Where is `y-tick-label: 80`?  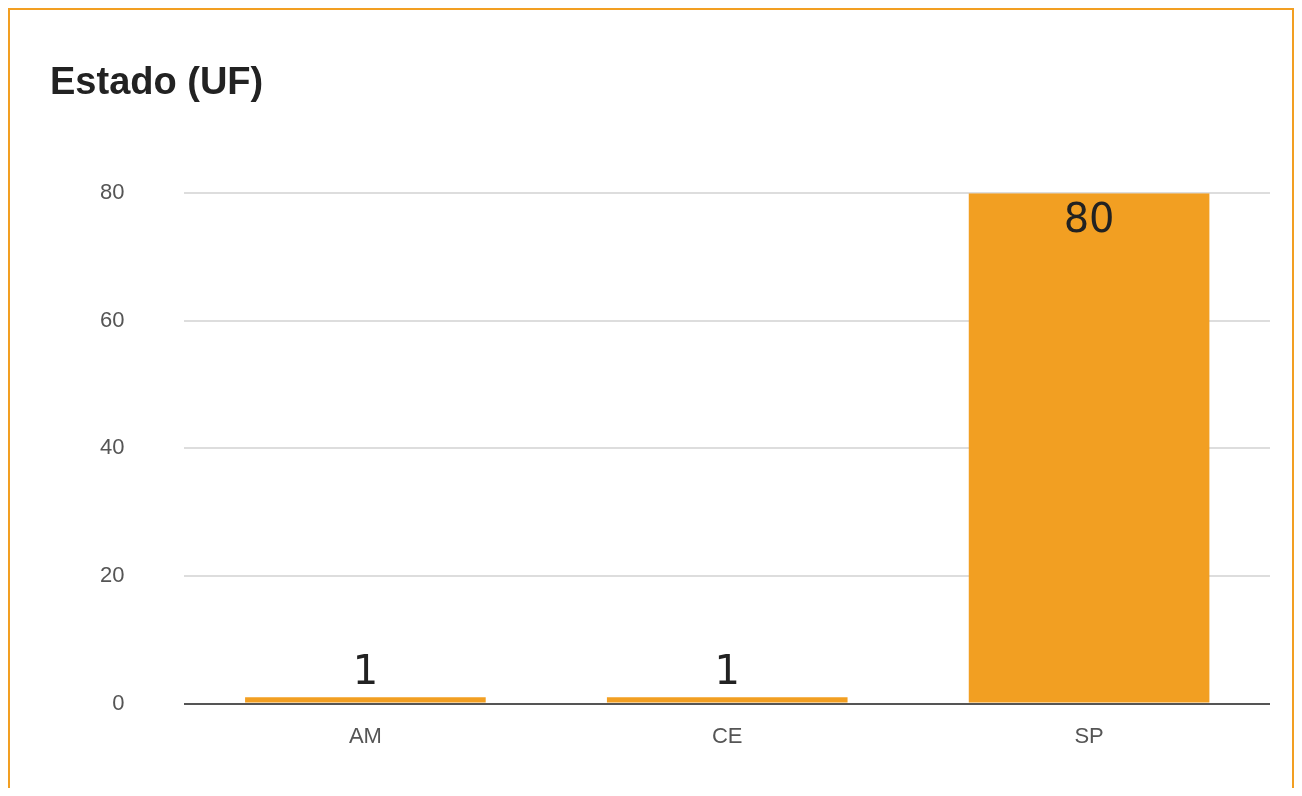 y-tick-label: 80 is located at coordinates (112, 192).